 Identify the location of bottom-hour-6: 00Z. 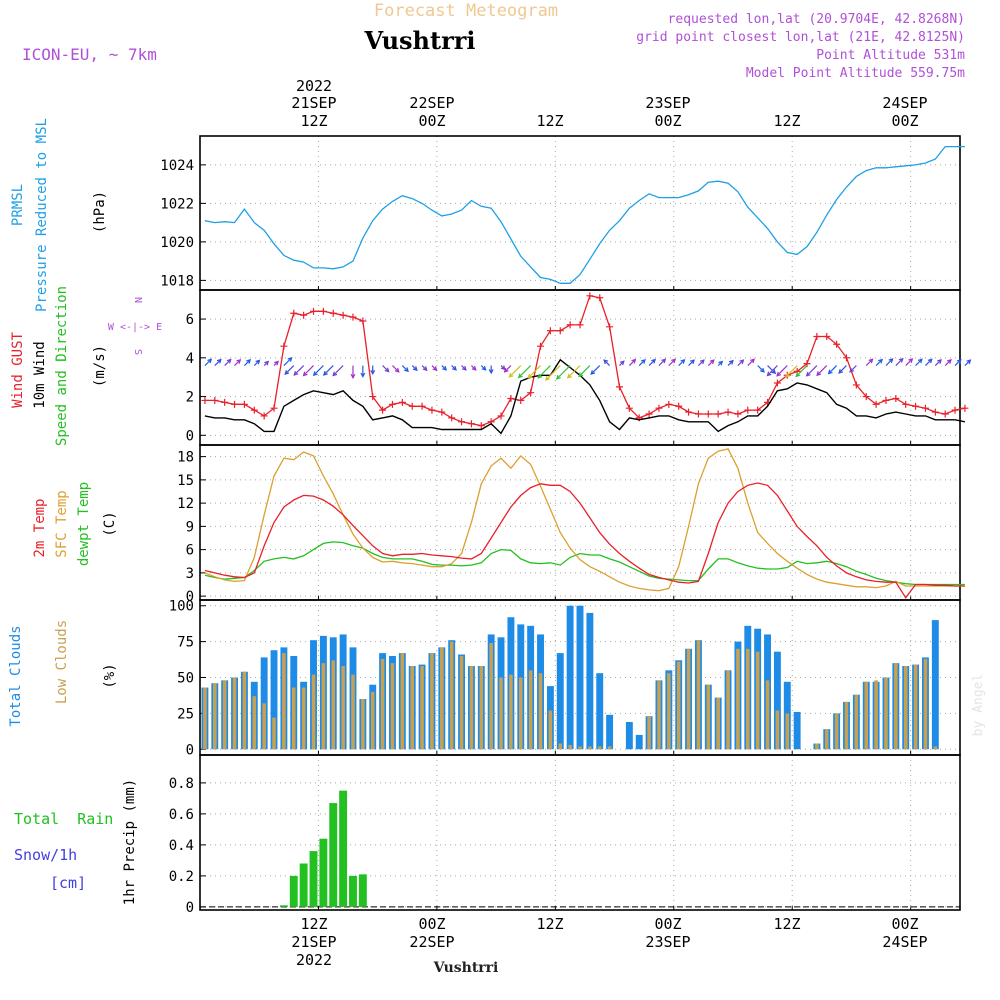
(904, 924).